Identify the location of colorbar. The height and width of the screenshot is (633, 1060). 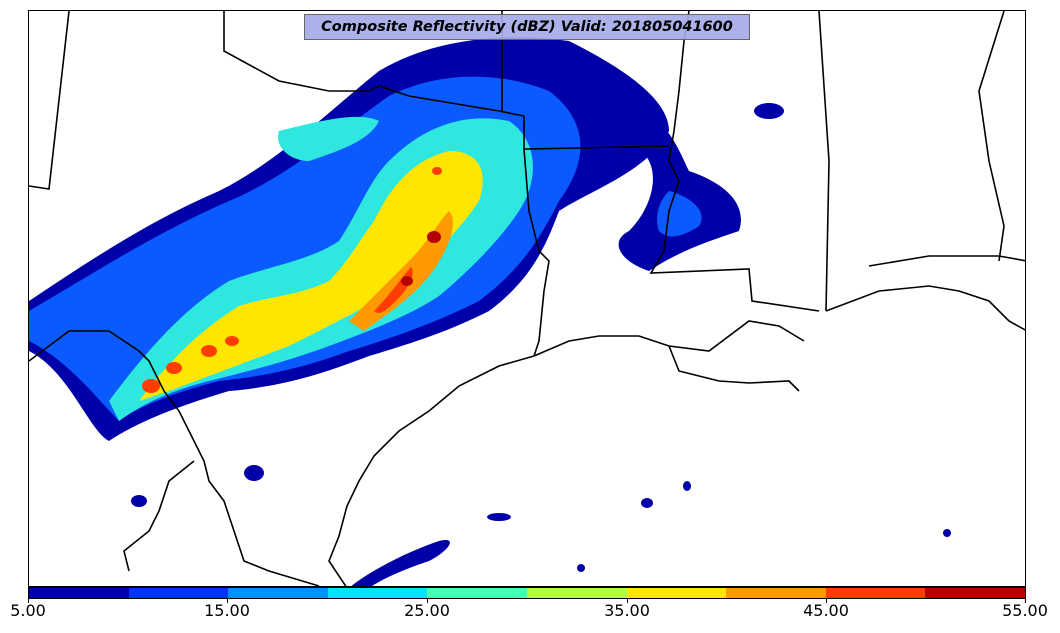
(527, 593).